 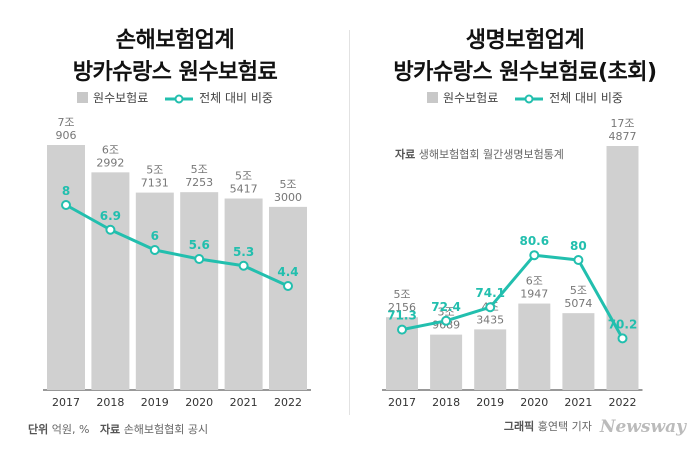 I want to click on source-note-text: 생해보험협회 월간생명보험통계, so click(x=491, y=154).